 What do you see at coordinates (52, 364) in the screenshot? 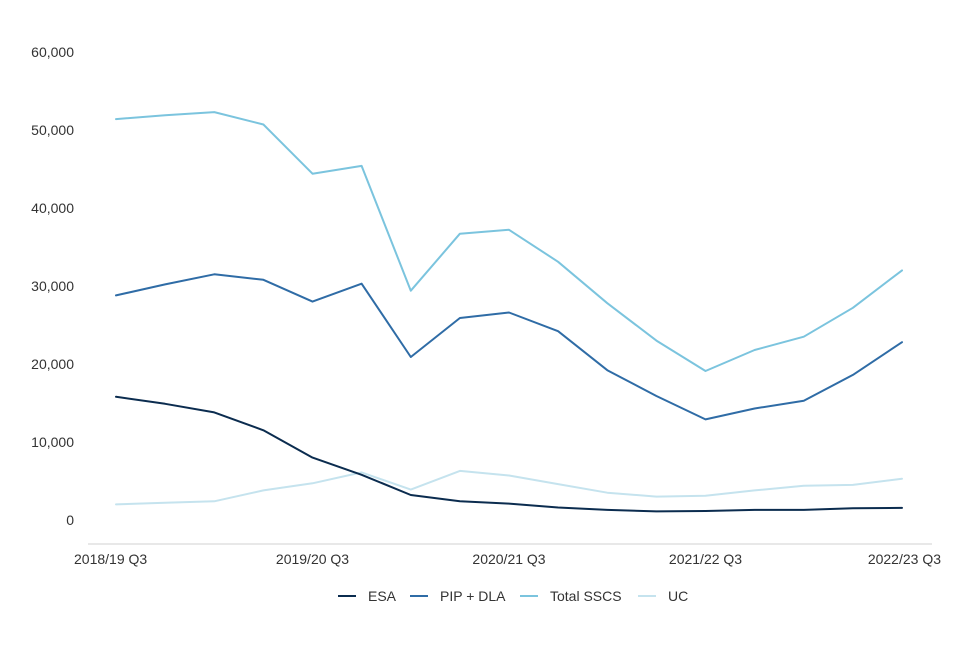
I see `y-tick-label: 20,000` at bounding box center [52, 364].